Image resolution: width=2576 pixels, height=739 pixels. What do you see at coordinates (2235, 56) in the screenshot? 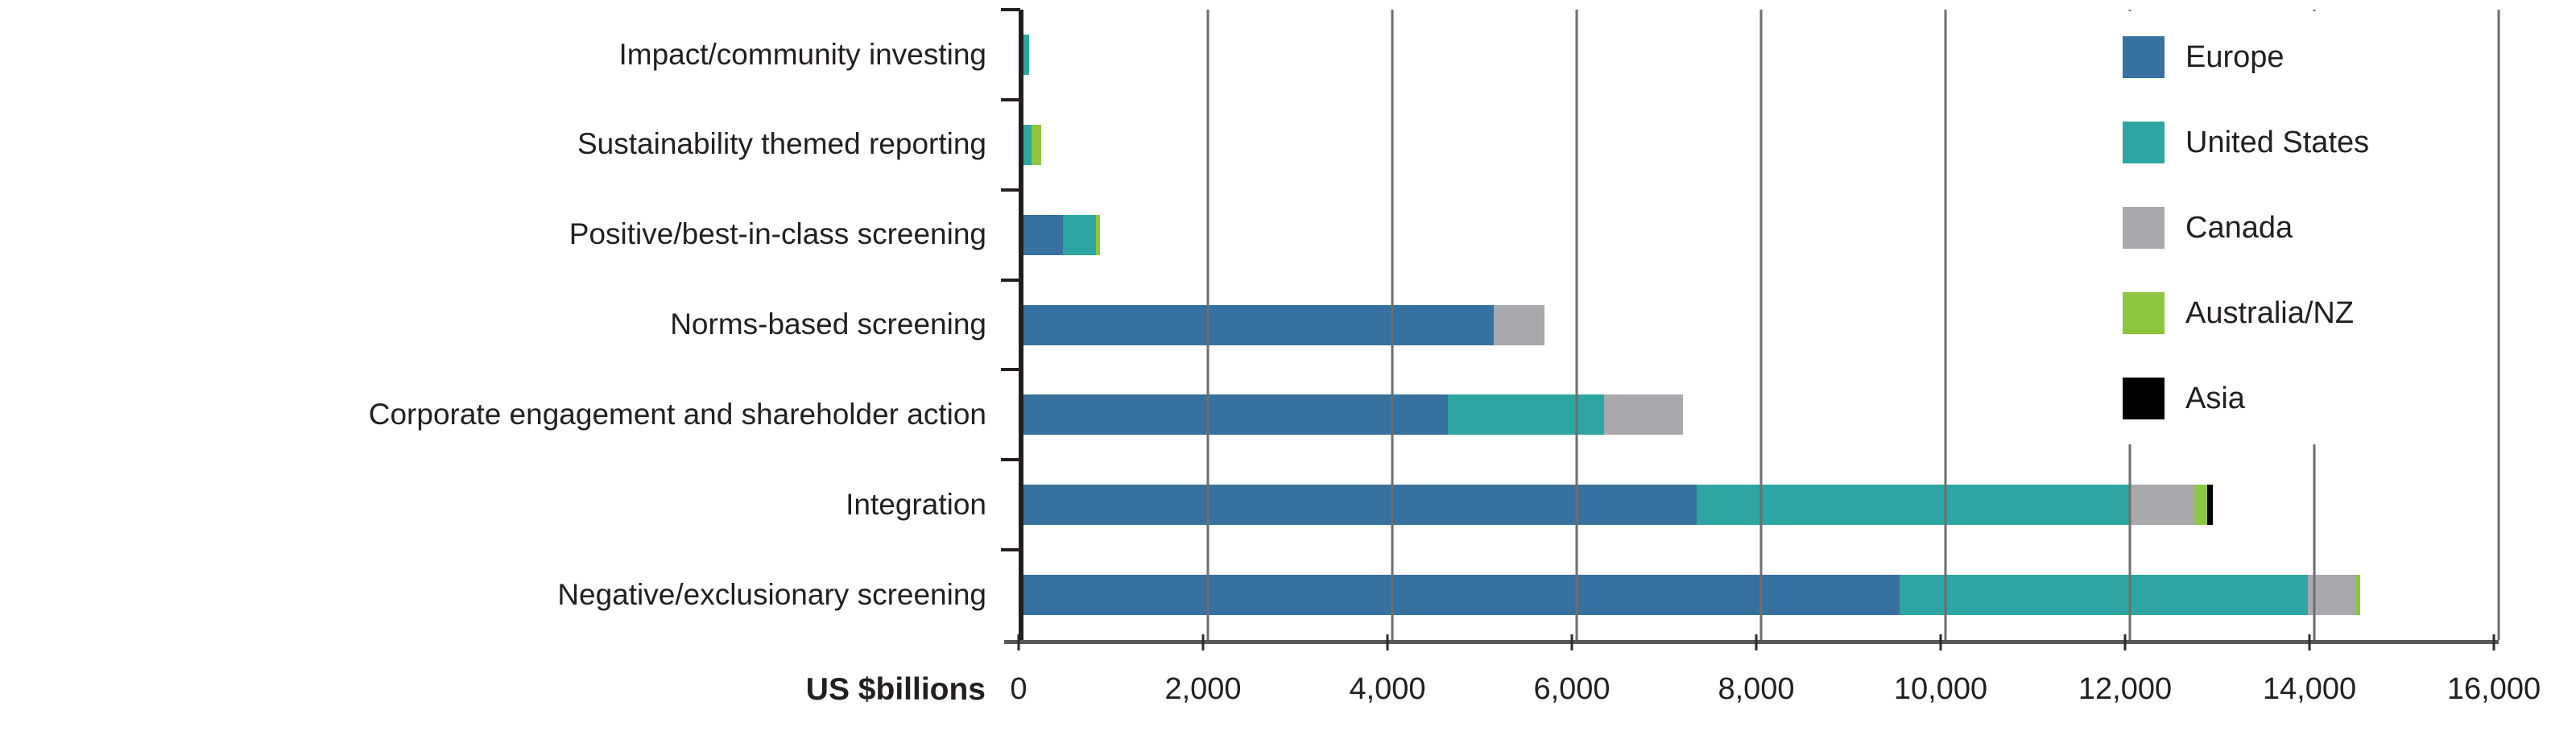
I see `legend-label: Europe` at bounding box center [2235, 56].